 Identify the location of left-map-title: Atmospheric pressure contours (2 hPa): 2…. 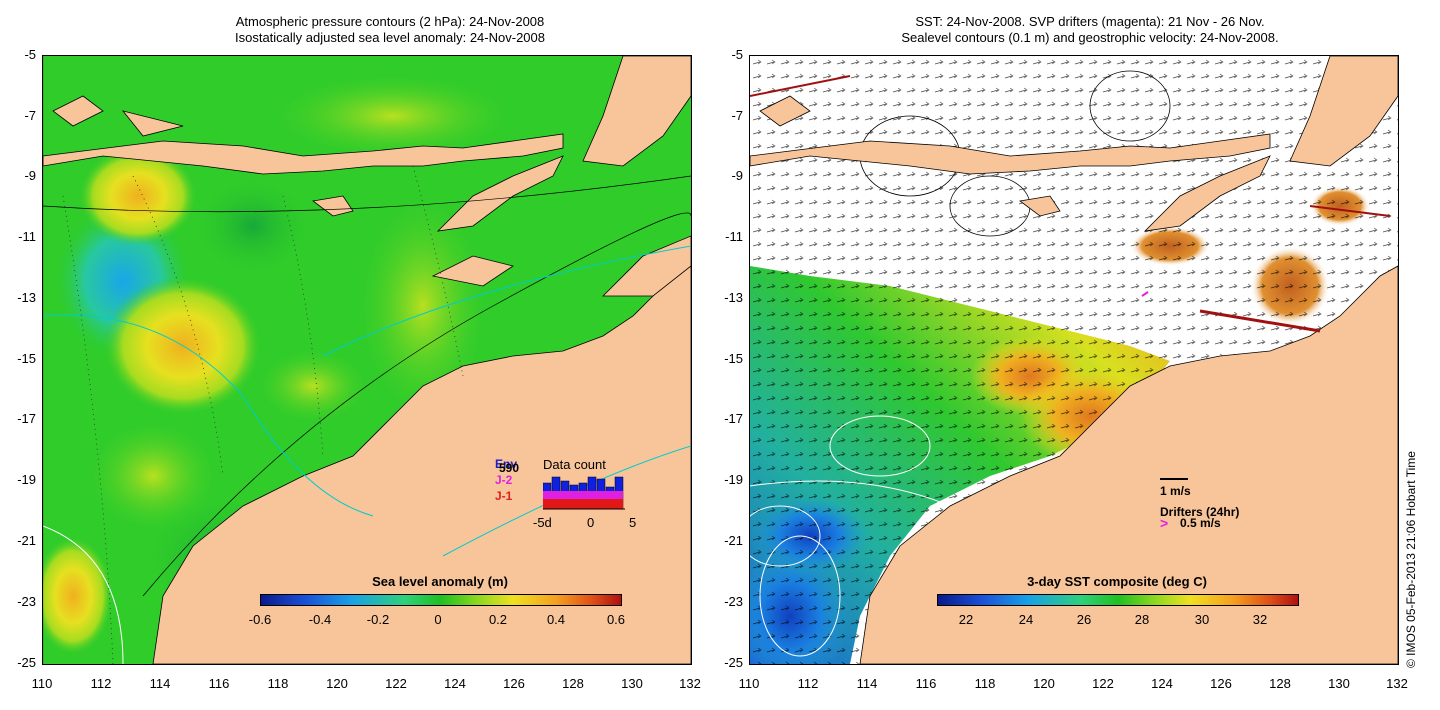
(390, 30).